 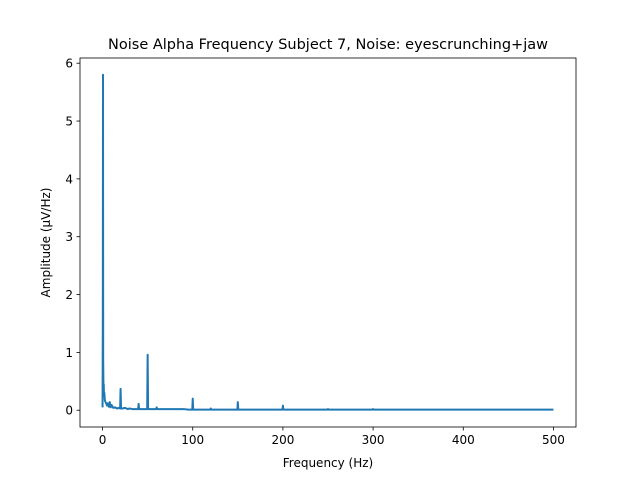 I want to click on y-tick-label: 2, so click(x=69, y=295).